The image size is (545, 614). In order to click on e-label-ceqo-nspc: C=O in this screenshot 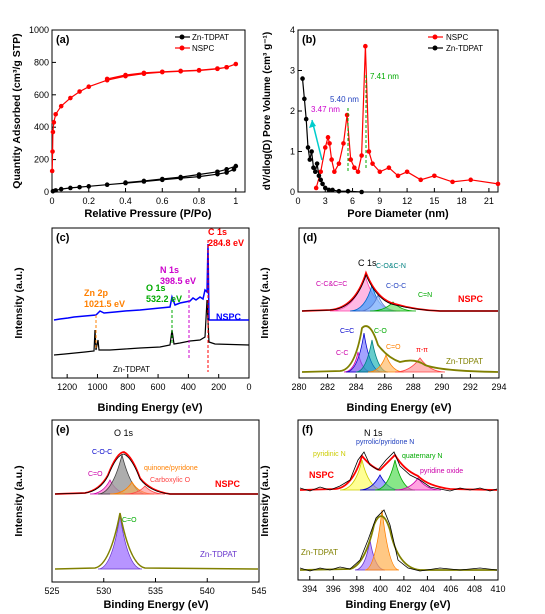, I will do `click(95, 474)`.